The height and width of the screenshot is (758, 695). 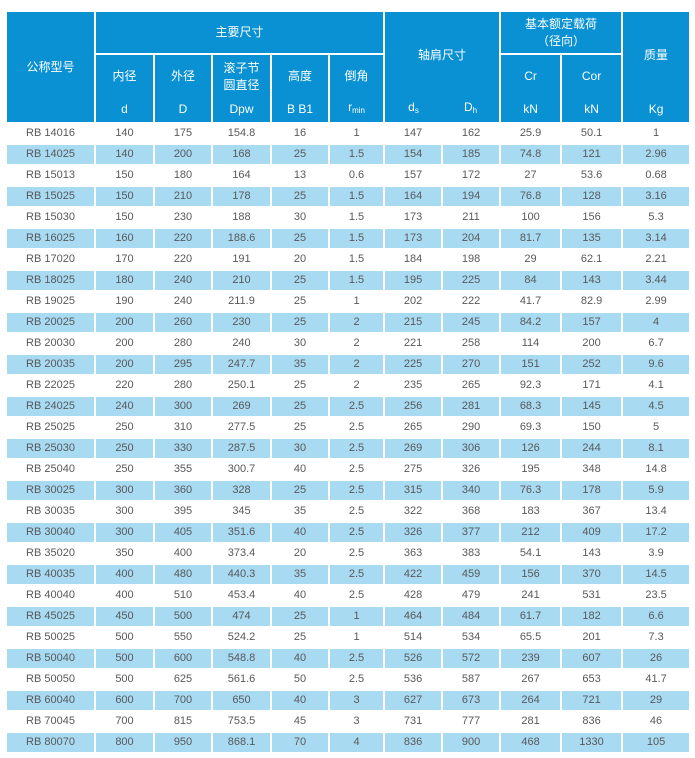 I want to click on cell-d: 150, so click(x=124, y=175).